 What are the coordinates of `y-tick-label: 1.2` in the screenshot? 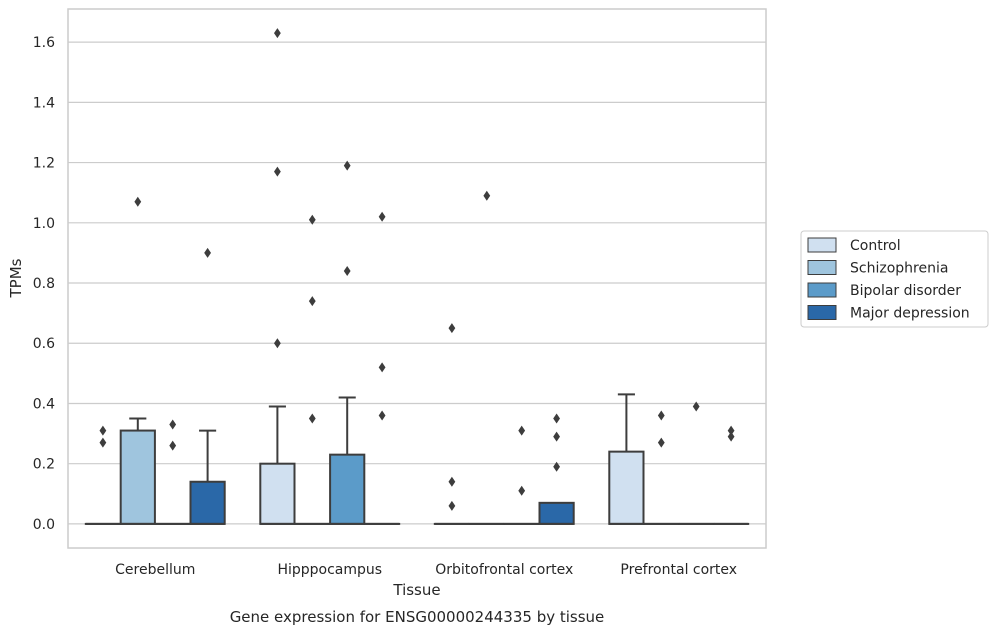 It's located at (44, 164).